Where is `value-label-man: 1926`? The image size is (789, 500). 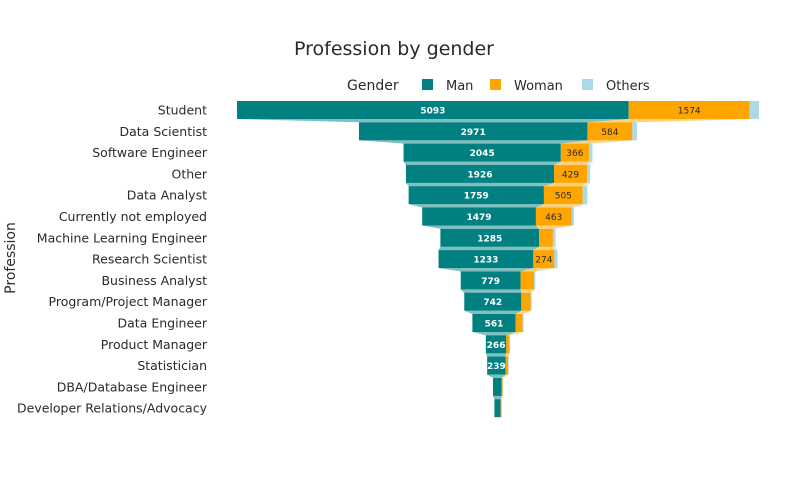 value-label-man: 1926 is located at coordinates (479, 175).